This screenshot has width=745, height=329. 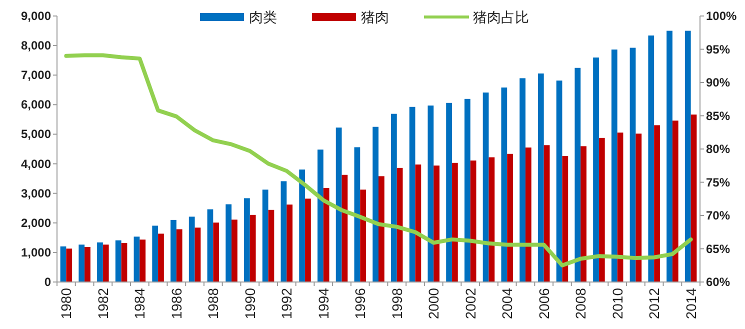 I want to click on y-tick-label: 1,000, so click(x=36, y=252).